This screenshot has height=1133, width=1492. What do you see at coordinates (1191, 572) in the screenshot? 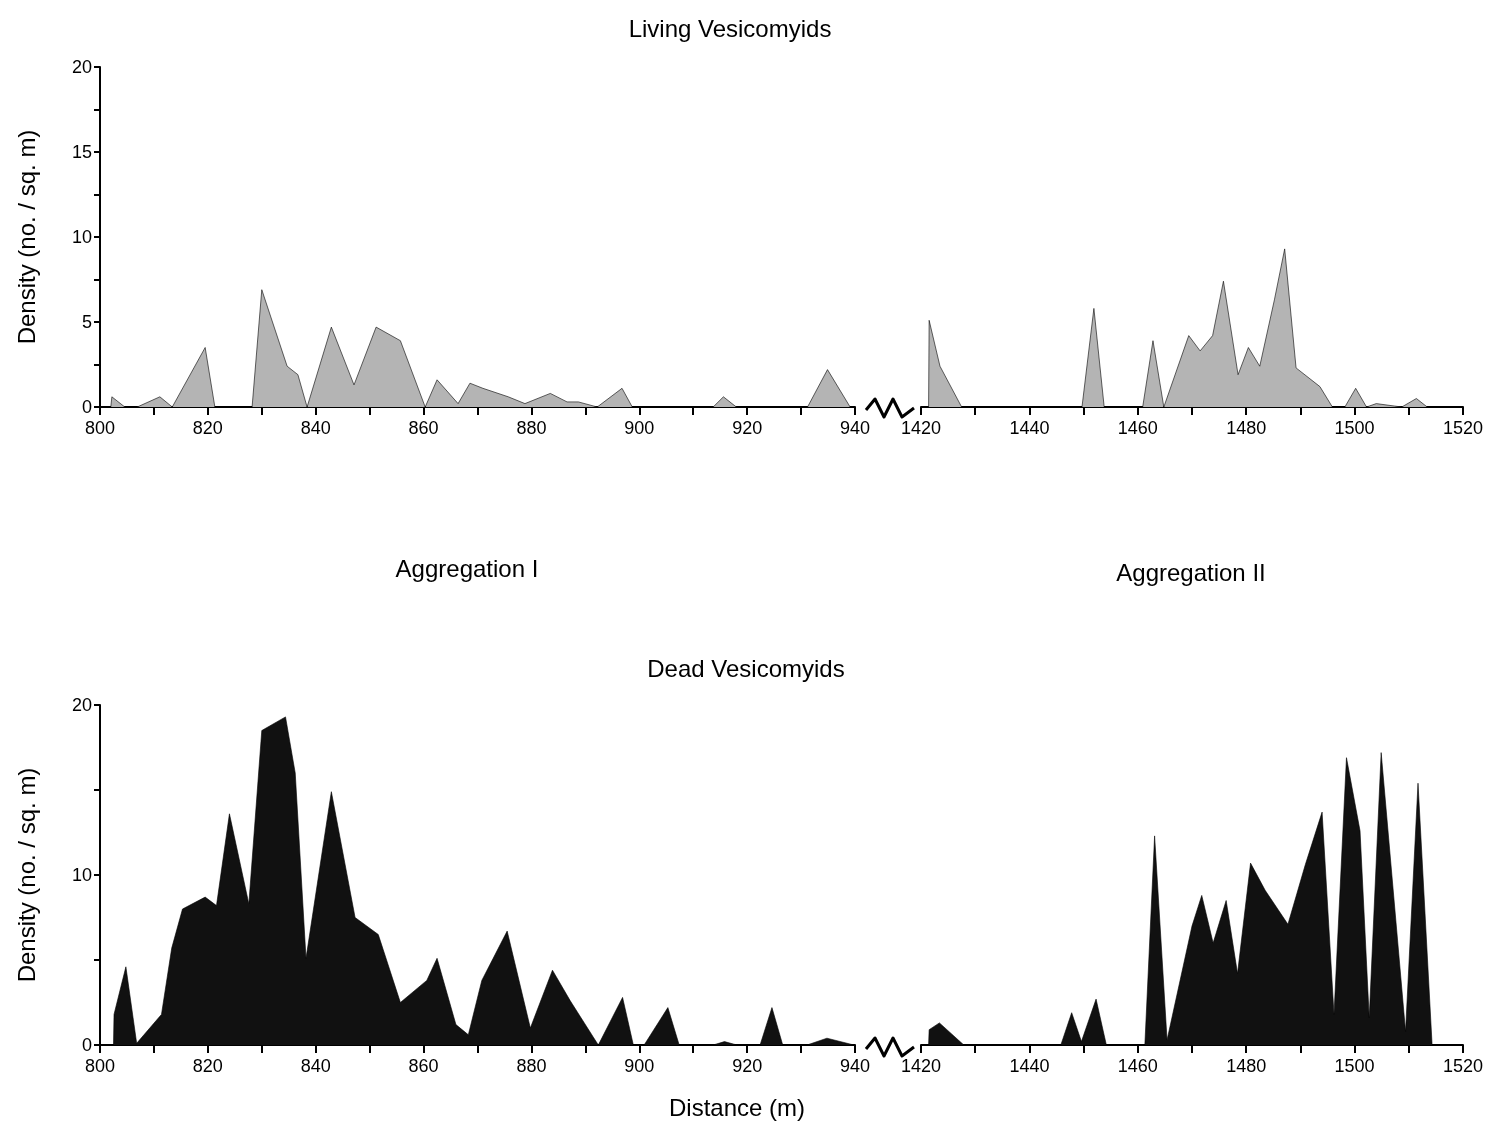
I see `text: Aggregation II` at bounding box center [1191, 572].